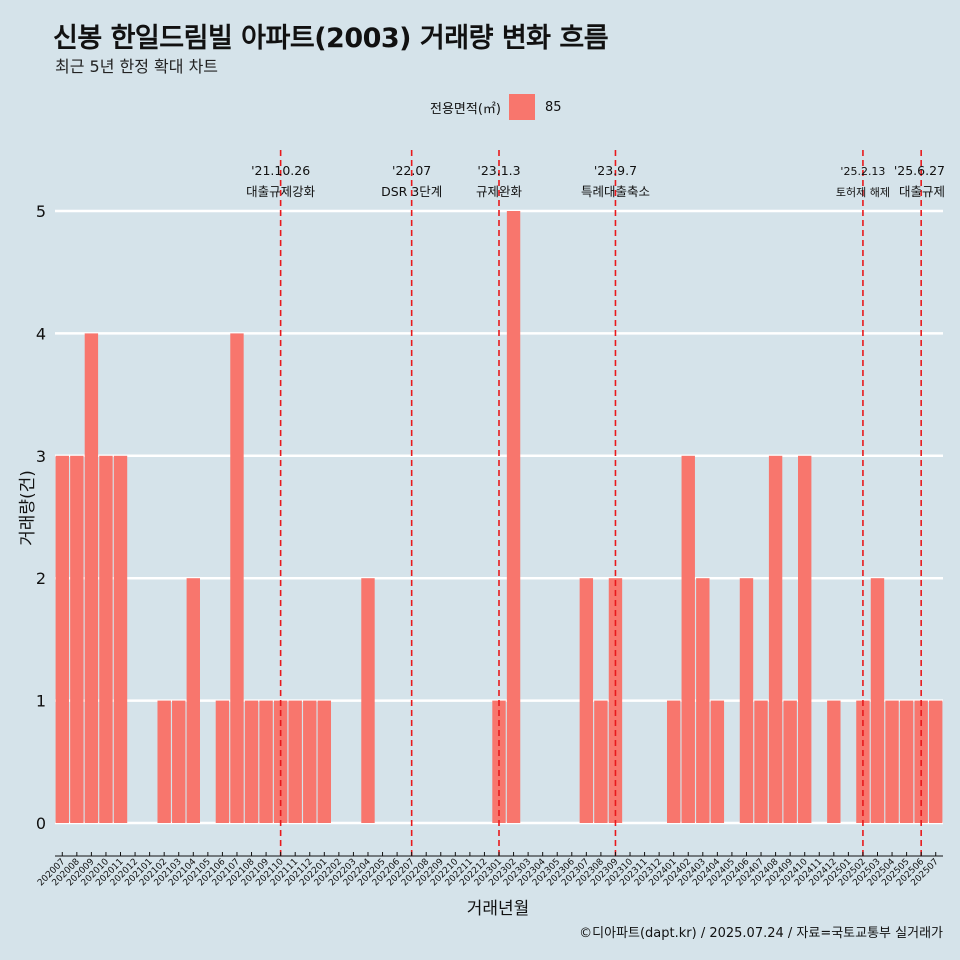  Describe the element at coordinates (41, 701) in the screenshot. I see `y-tick-label: 1` at that location.